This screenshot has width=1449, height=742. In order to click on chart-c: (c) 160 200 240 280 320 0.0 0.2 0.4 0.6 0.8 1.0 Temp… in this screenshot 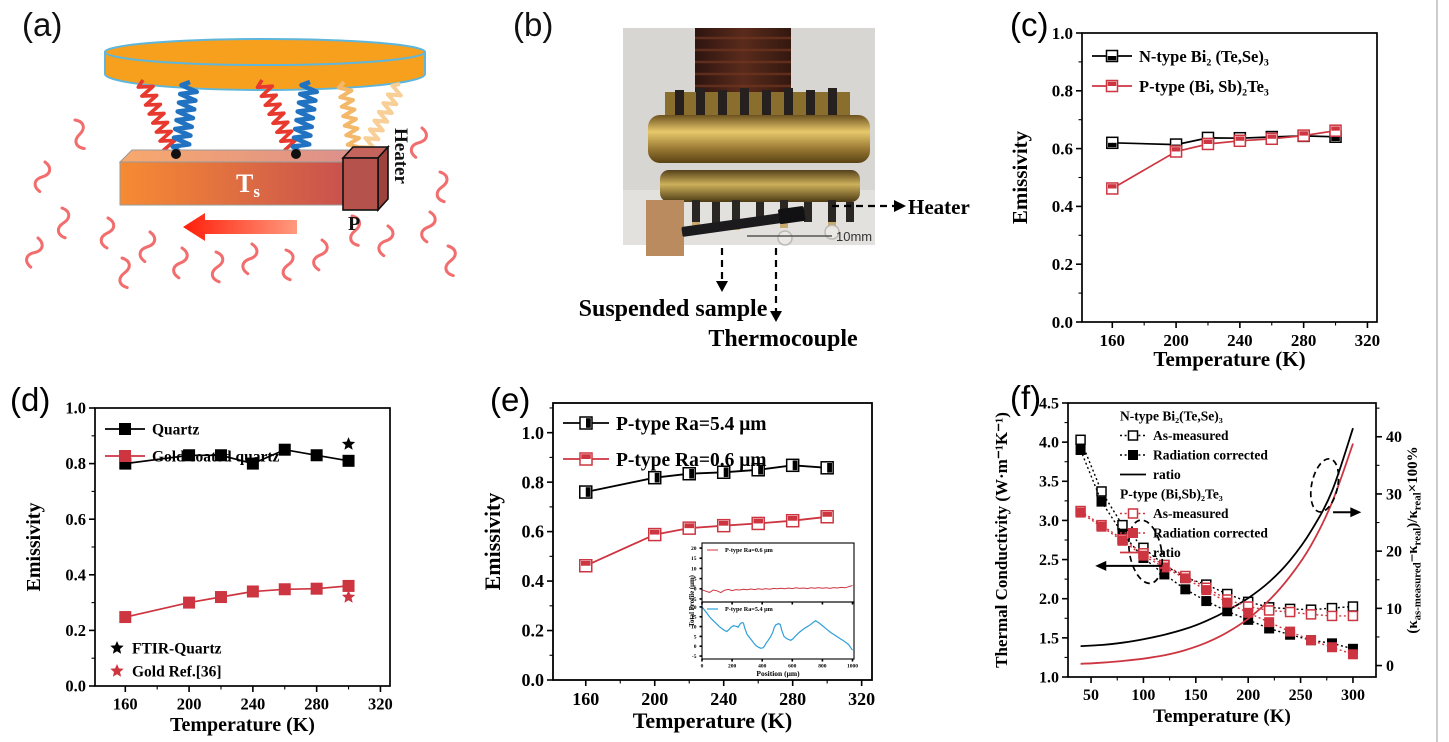, I will do `click(1194, 188)`.